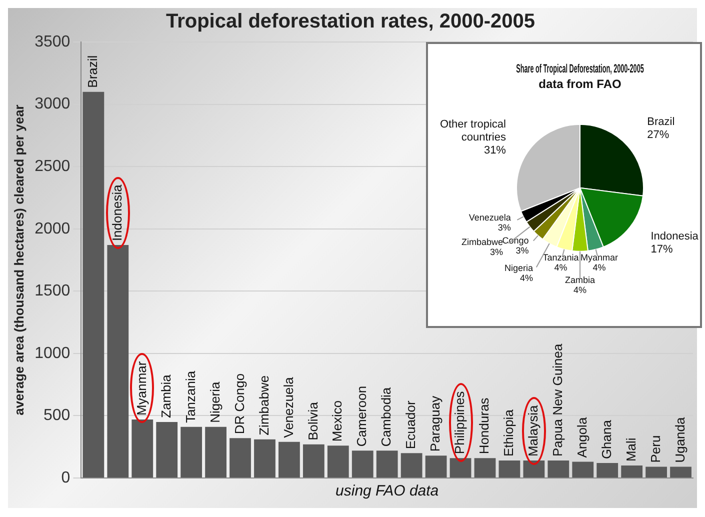 Image resolution: width=705 pixels, height=517 pixels. I want to click on x-tick-label: Angola, so click(582, 437).